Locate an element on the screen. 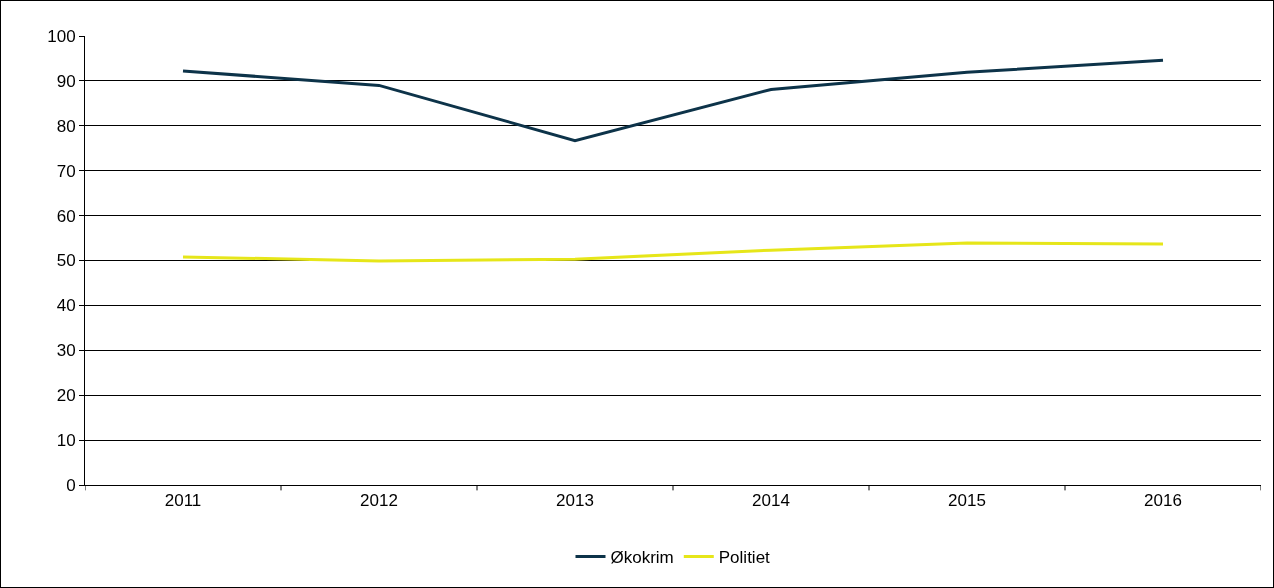  x-tick-label: 2015 is located at coordinates (967, 501).